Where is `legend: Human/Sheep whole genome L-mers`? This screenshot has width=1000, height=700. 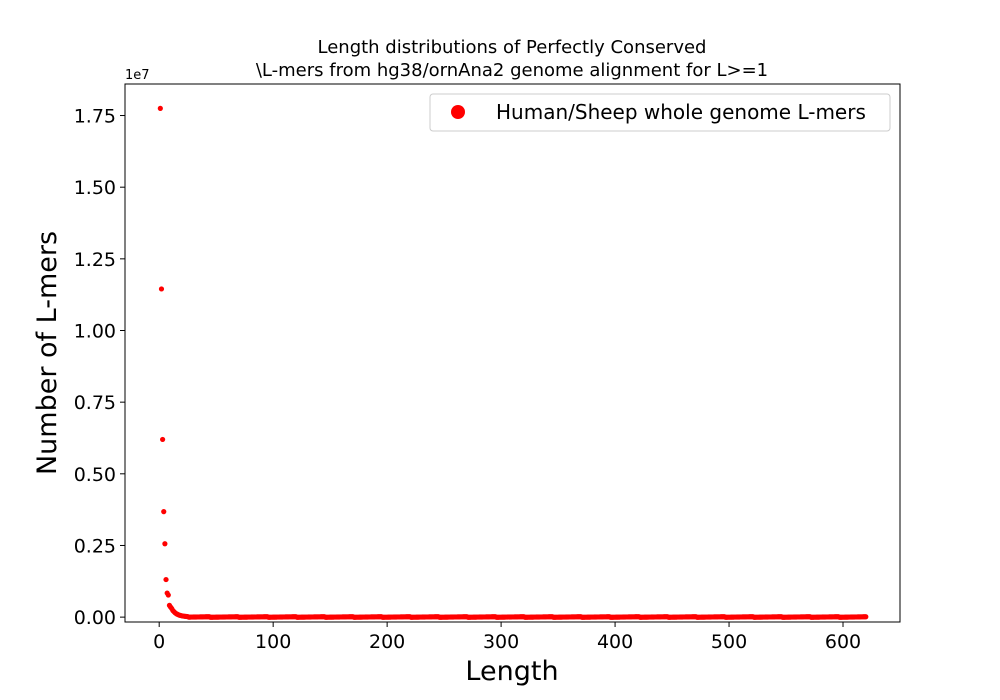 legend: Human/Sheep whole genome L-mers is located at coordinates (660, 112).